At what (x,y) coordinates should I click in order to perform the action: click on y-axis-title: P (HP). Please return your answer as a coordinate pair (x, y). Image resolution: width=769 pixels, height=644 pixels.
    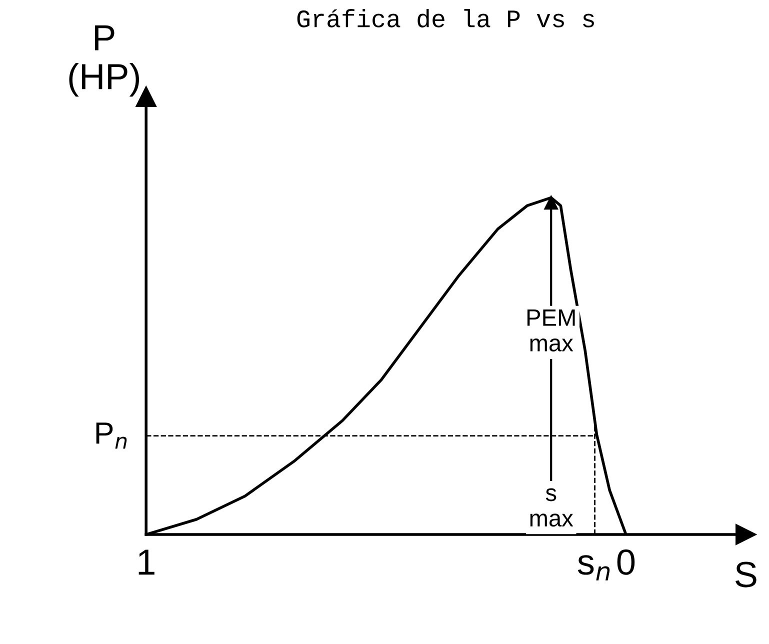
    Looking at the image, I should click on (104, 61).